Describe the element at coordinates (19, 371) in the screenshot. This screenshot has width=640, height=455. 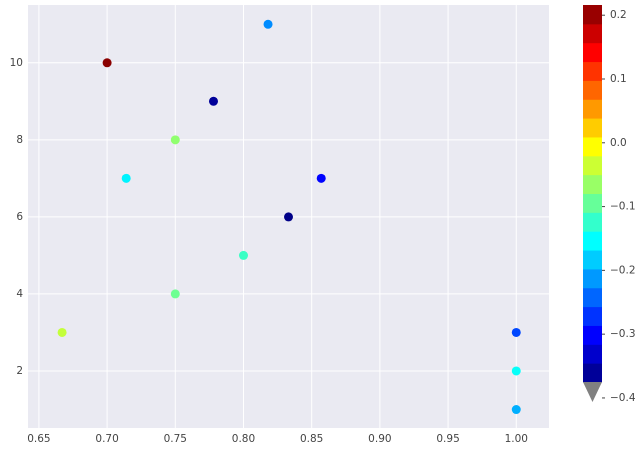
I see `y-tick-label: 2` at that location.